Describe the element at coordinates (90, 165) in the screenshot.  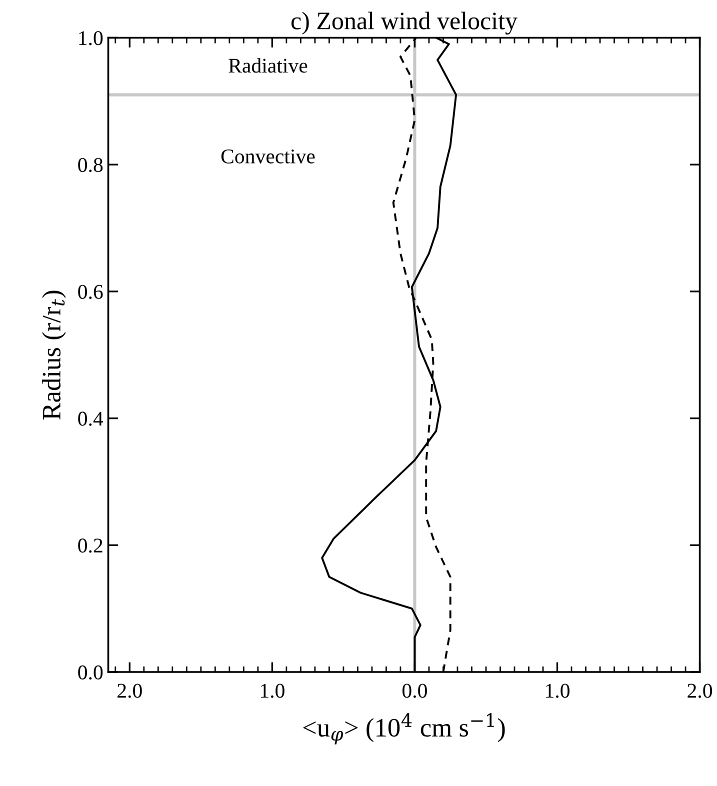
I see `y-tick-label: 0.8` at that location.